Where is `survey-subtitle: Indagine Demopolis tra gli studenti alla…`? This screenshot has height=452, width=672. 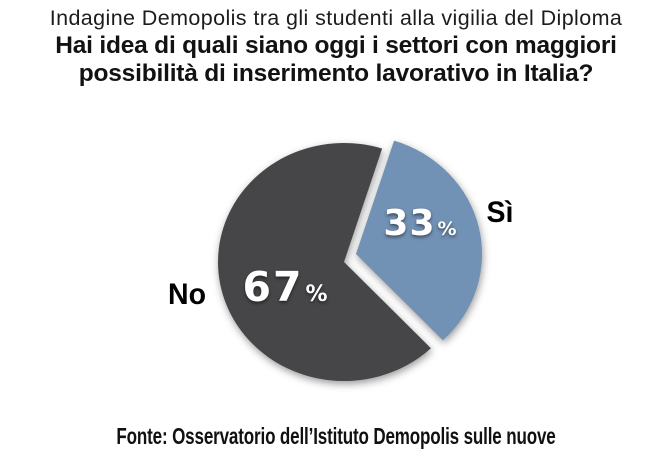 survey-subtitle: Indagine Demopolis tra gli studenti alla… is located at coordinates (336, 18).